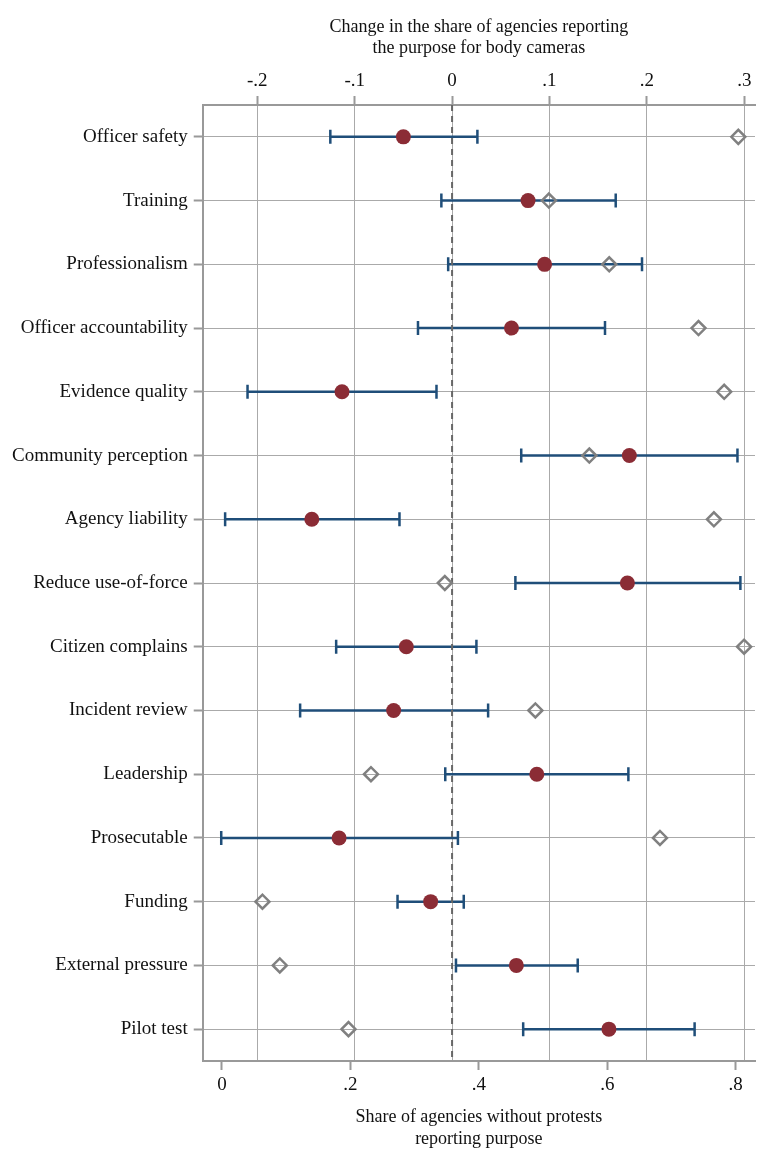 Image resolution: width=769 pixels, height=1166 pixels. What do you see at coordinates (744, 79) in the screenshot?
I see `x2-tick-label: .3` at bounding box center [744, 79].